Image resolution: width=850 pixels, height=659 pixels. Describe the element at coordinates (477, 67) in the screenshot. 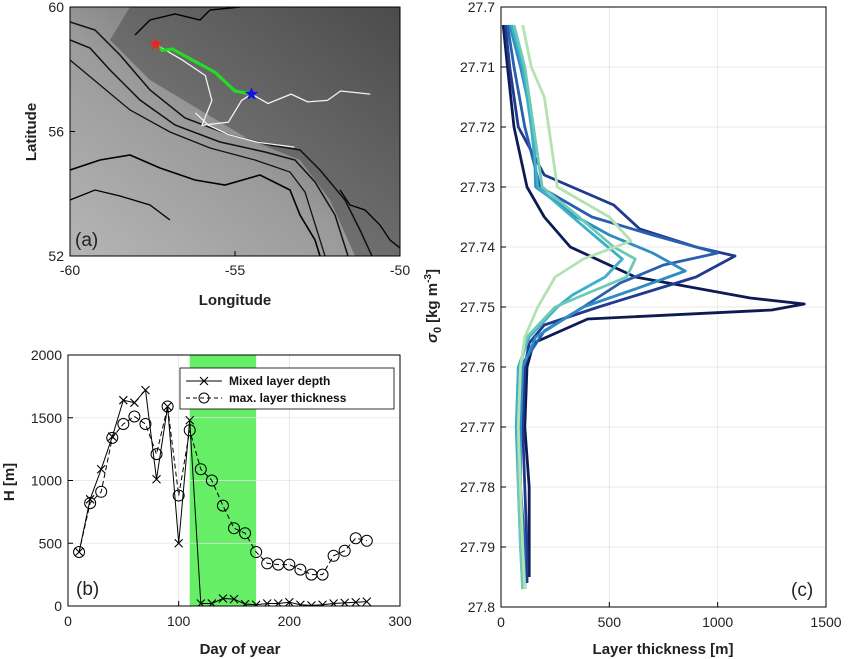

I see `profile-y-tick-label: 27.71` at that location.